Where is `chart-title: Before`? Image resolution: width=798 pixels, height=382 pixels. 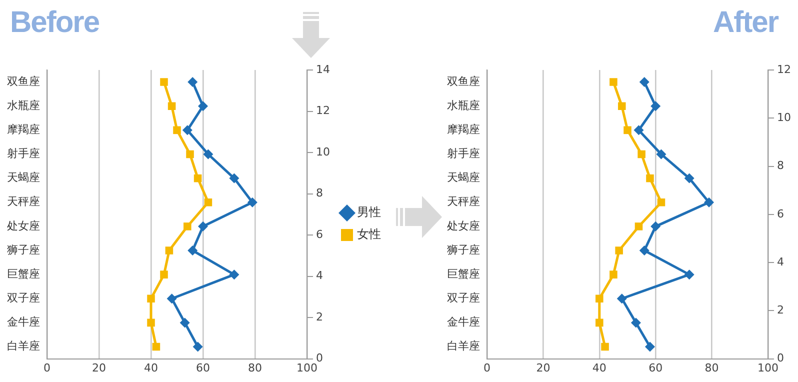 chart-title: Before is located at coordinates (55, 23).